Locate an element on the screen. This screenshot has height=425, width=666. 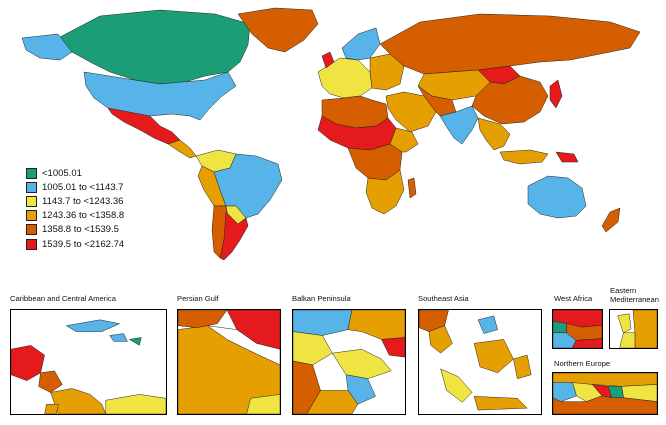
inset-eastern-mediterranean is located at coordinates (633, 329).